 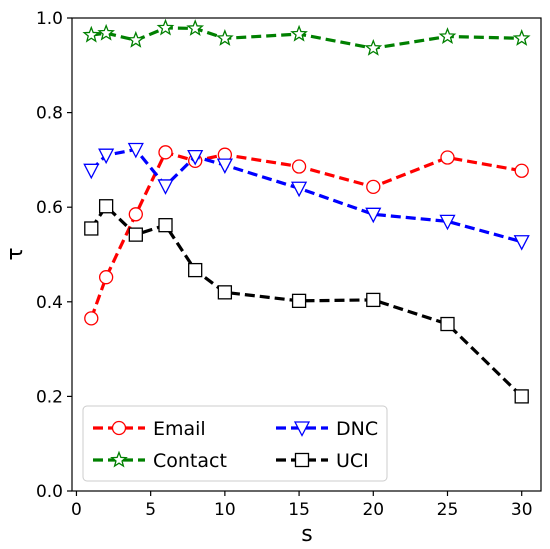 I want to click on x-tick-label-0: 0, so click(x=76, y=510).